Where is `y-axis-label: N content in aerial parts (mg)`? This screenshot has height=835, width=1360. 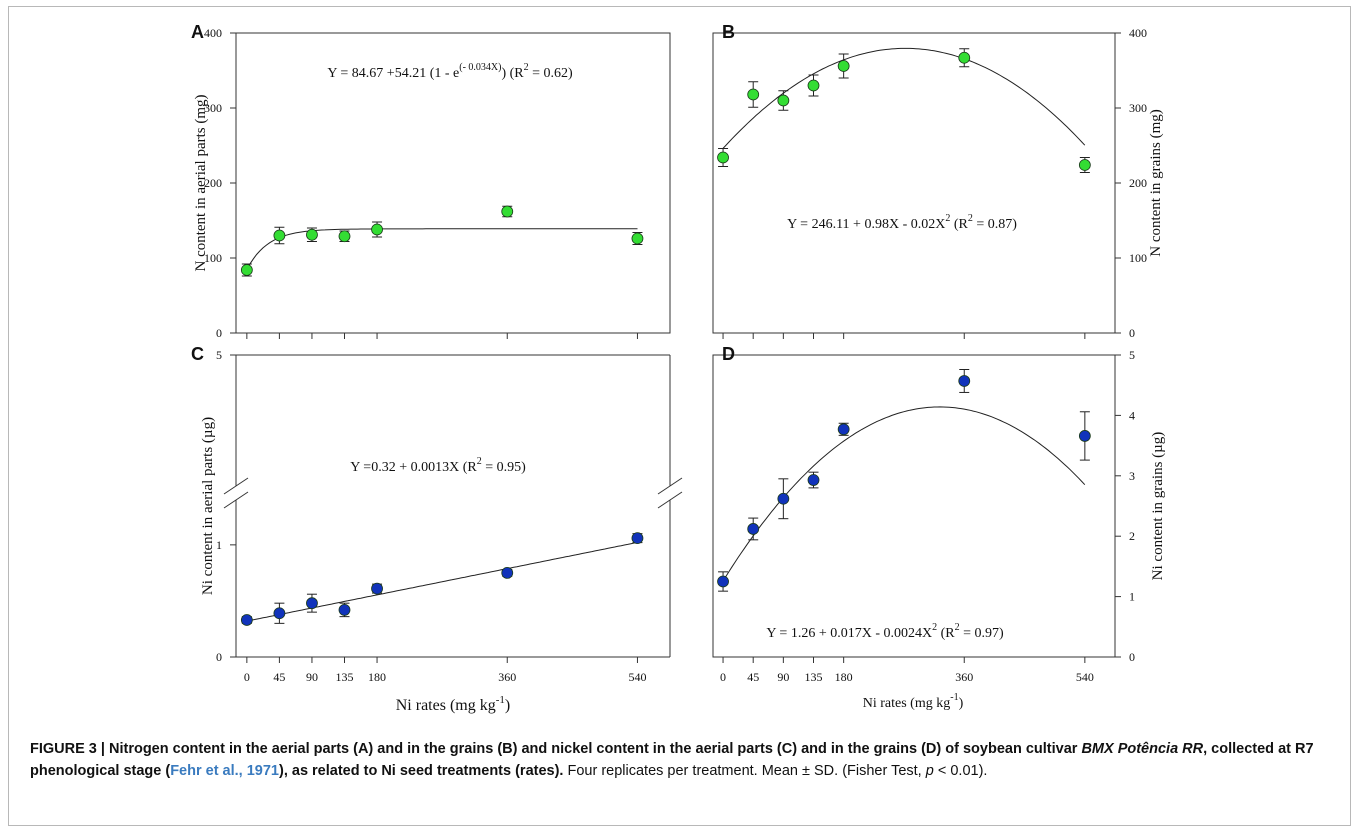
y-axis-label: N content in aerial parts (mg) is located at coordinates (201, 182).